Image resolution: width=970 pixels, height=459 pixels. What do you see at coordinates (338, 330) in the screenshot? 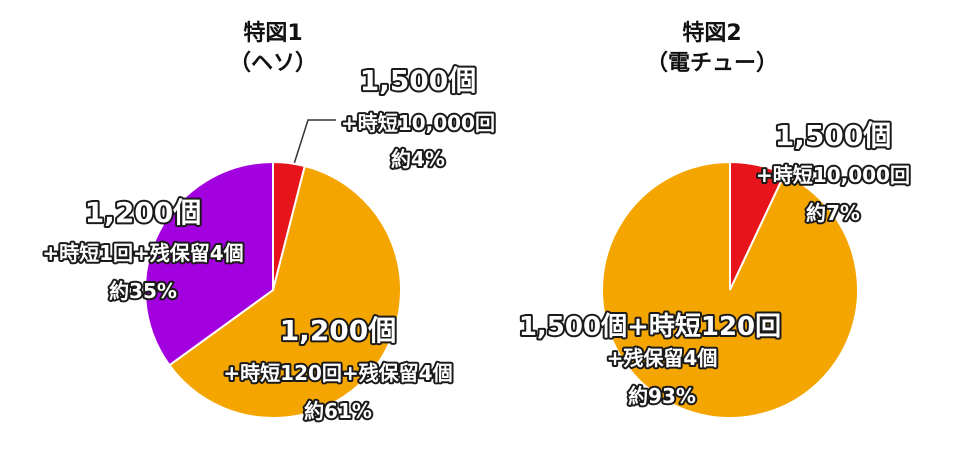
I see `chart1-slice1-label-line1: 1,200個` at bounding box center [338, 330].